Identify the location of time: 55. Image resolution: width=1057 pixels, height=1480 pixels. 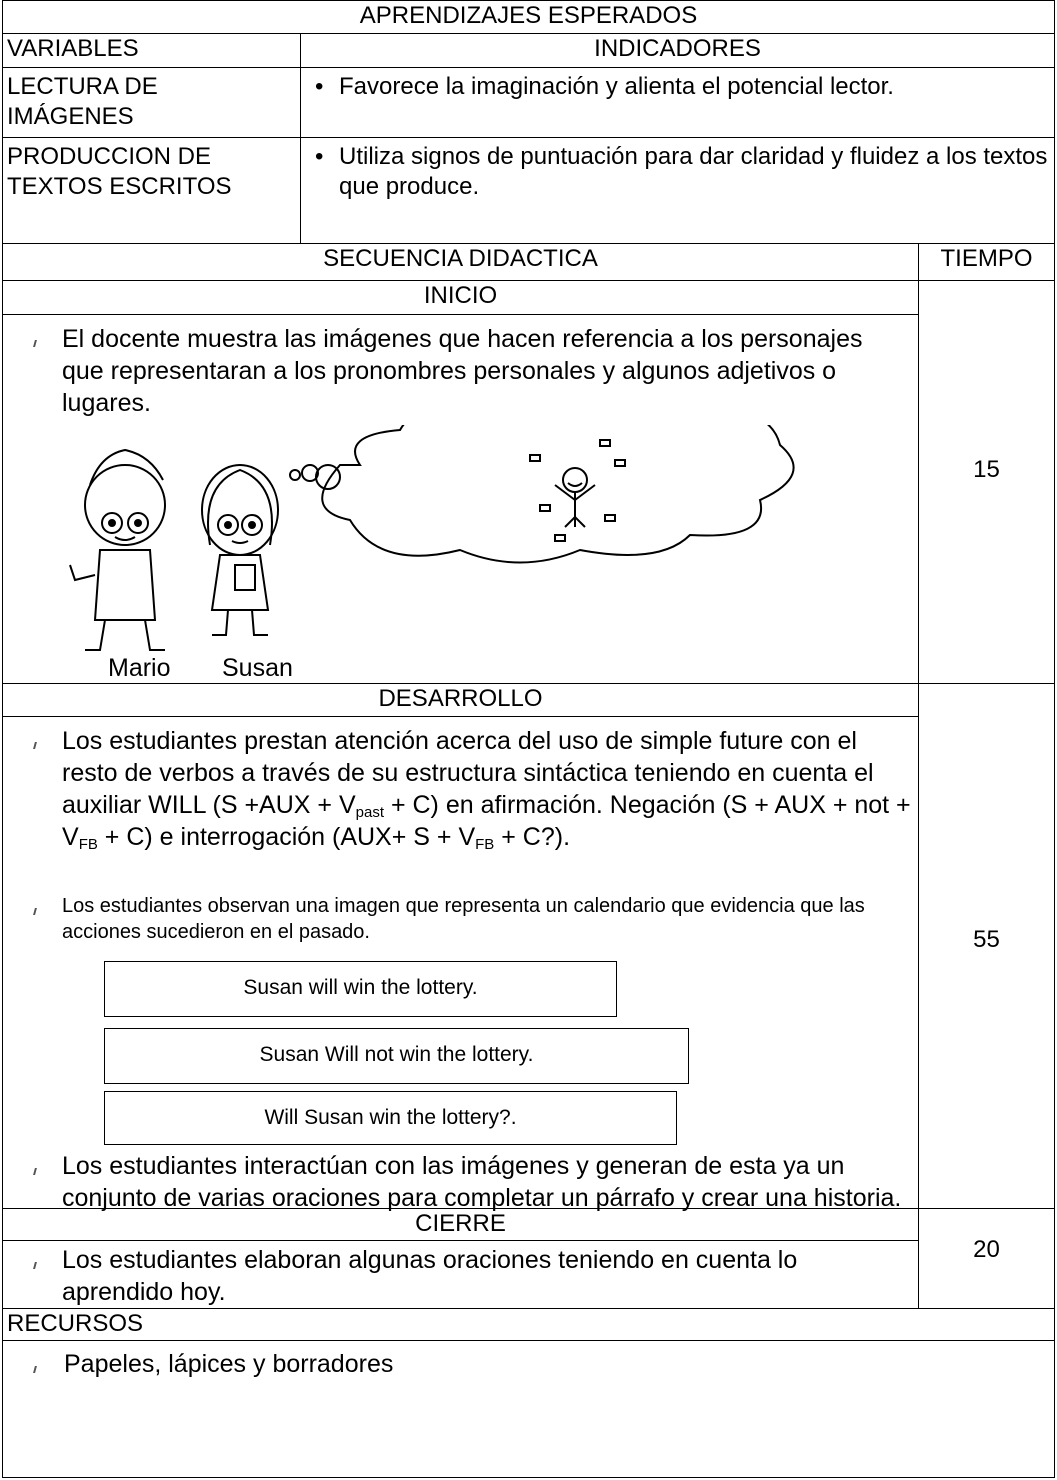
(986, 939).